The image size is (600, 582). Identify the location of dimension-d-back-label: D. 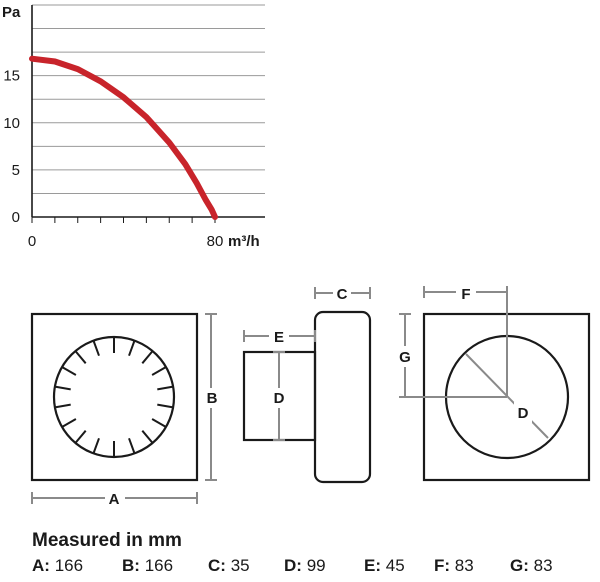
(523, 413).